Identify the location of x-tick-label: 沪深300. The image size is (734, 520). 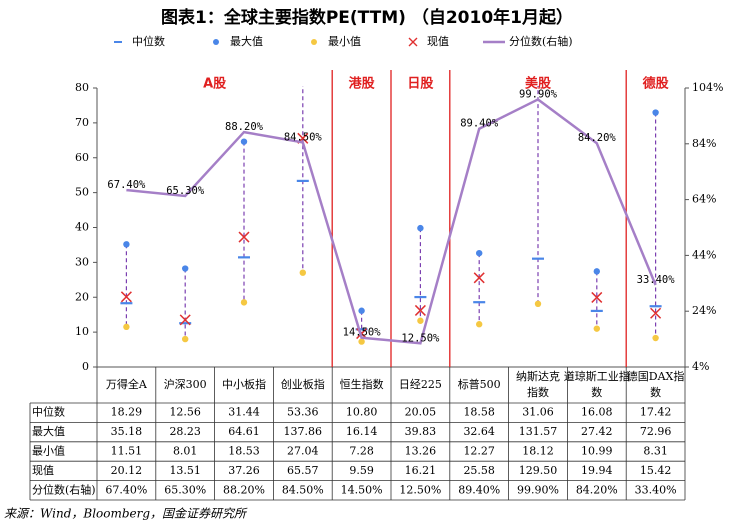
(185, 384).